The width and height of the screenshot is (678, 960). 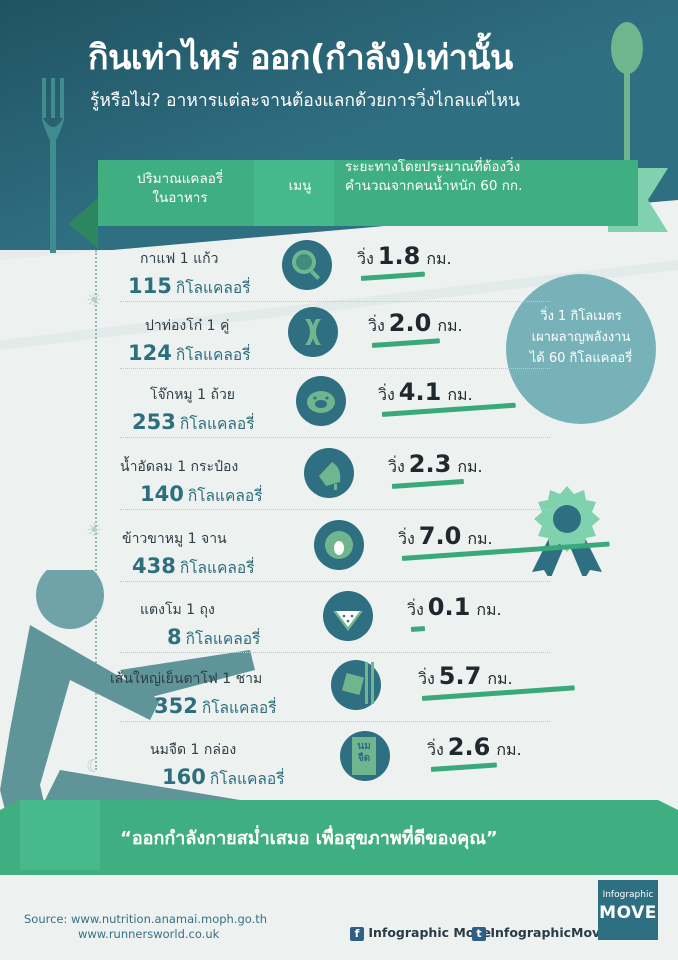 I want to click on item-calories: 438 กิโลแคลอรี่, so click(x=193, y=567).